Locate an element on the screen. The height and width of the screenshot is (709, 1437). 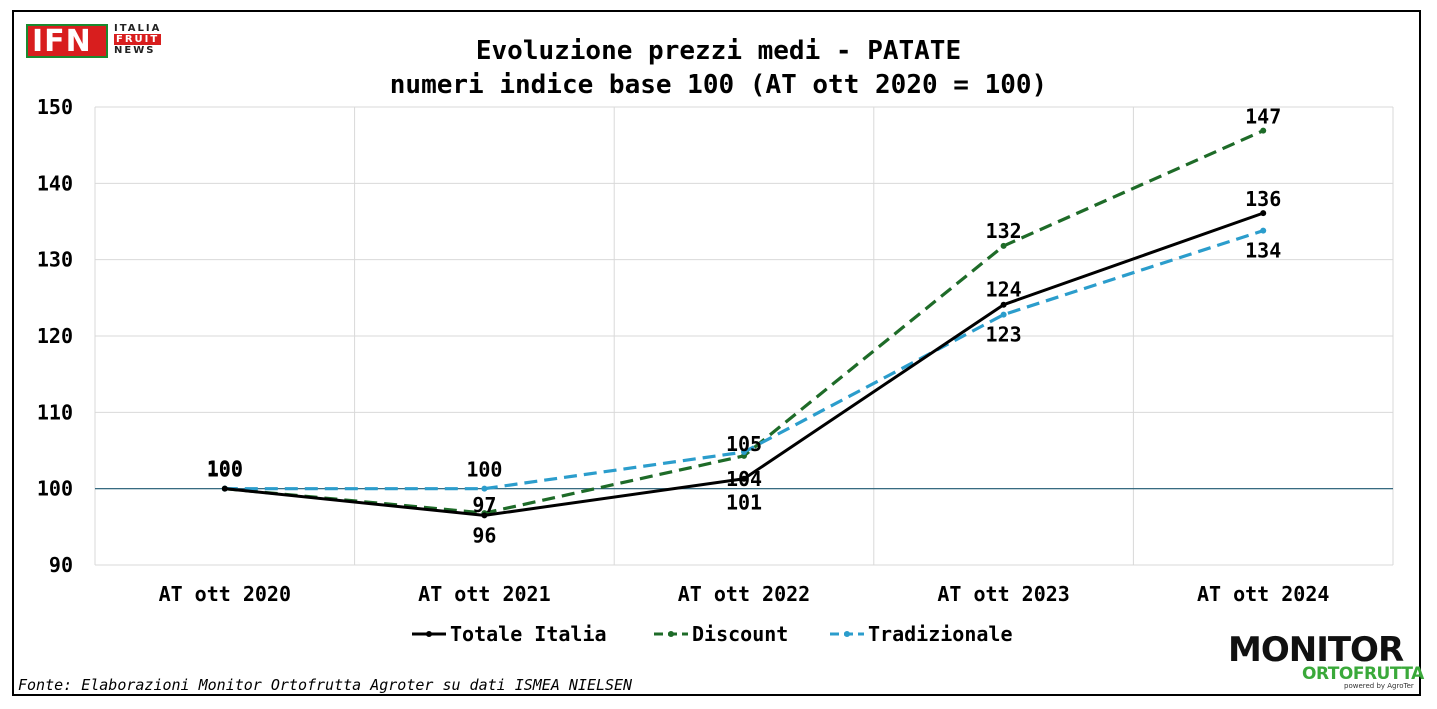
y-tick-label: 100 is located at coordinates (55, 489).